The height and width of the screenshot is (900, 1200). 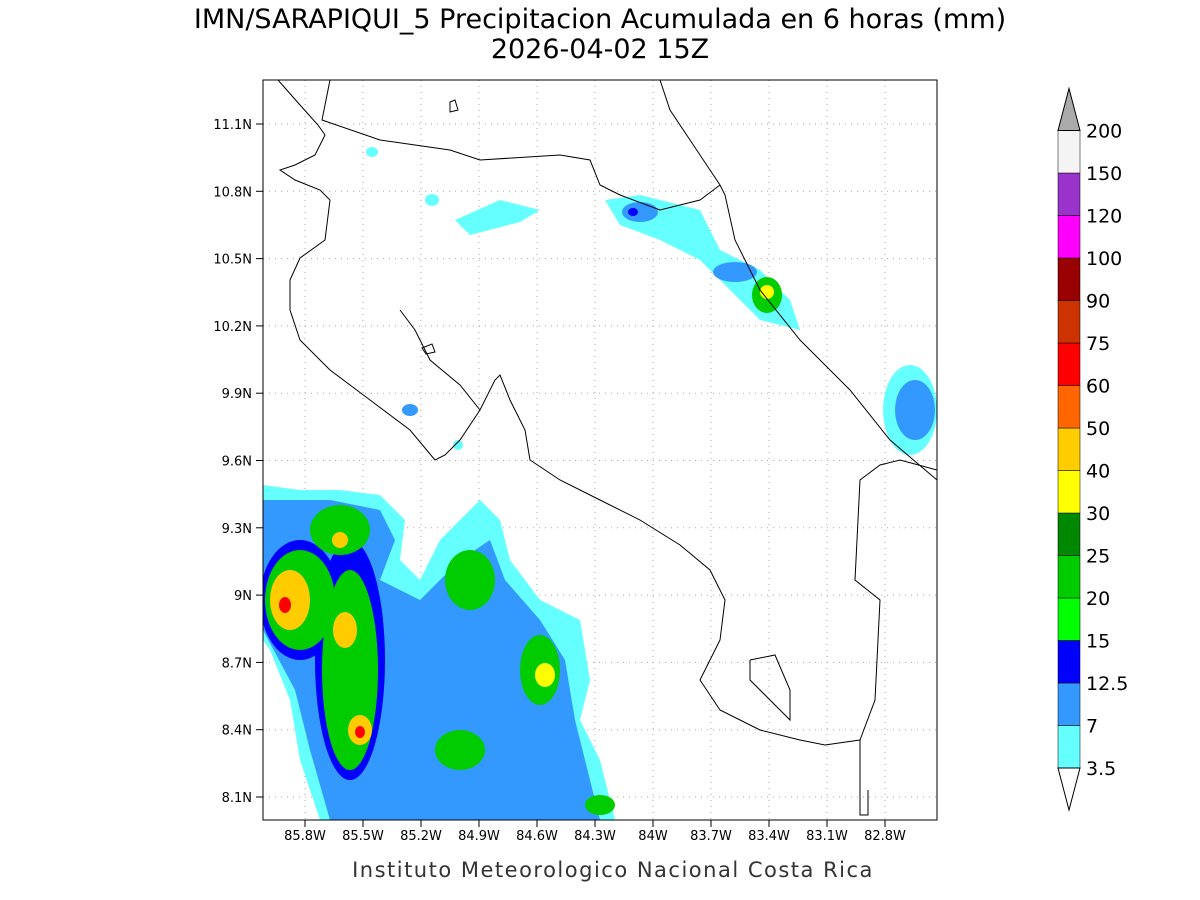 I want to click on colorbar-label: 60, so click(x=1098, y=387).